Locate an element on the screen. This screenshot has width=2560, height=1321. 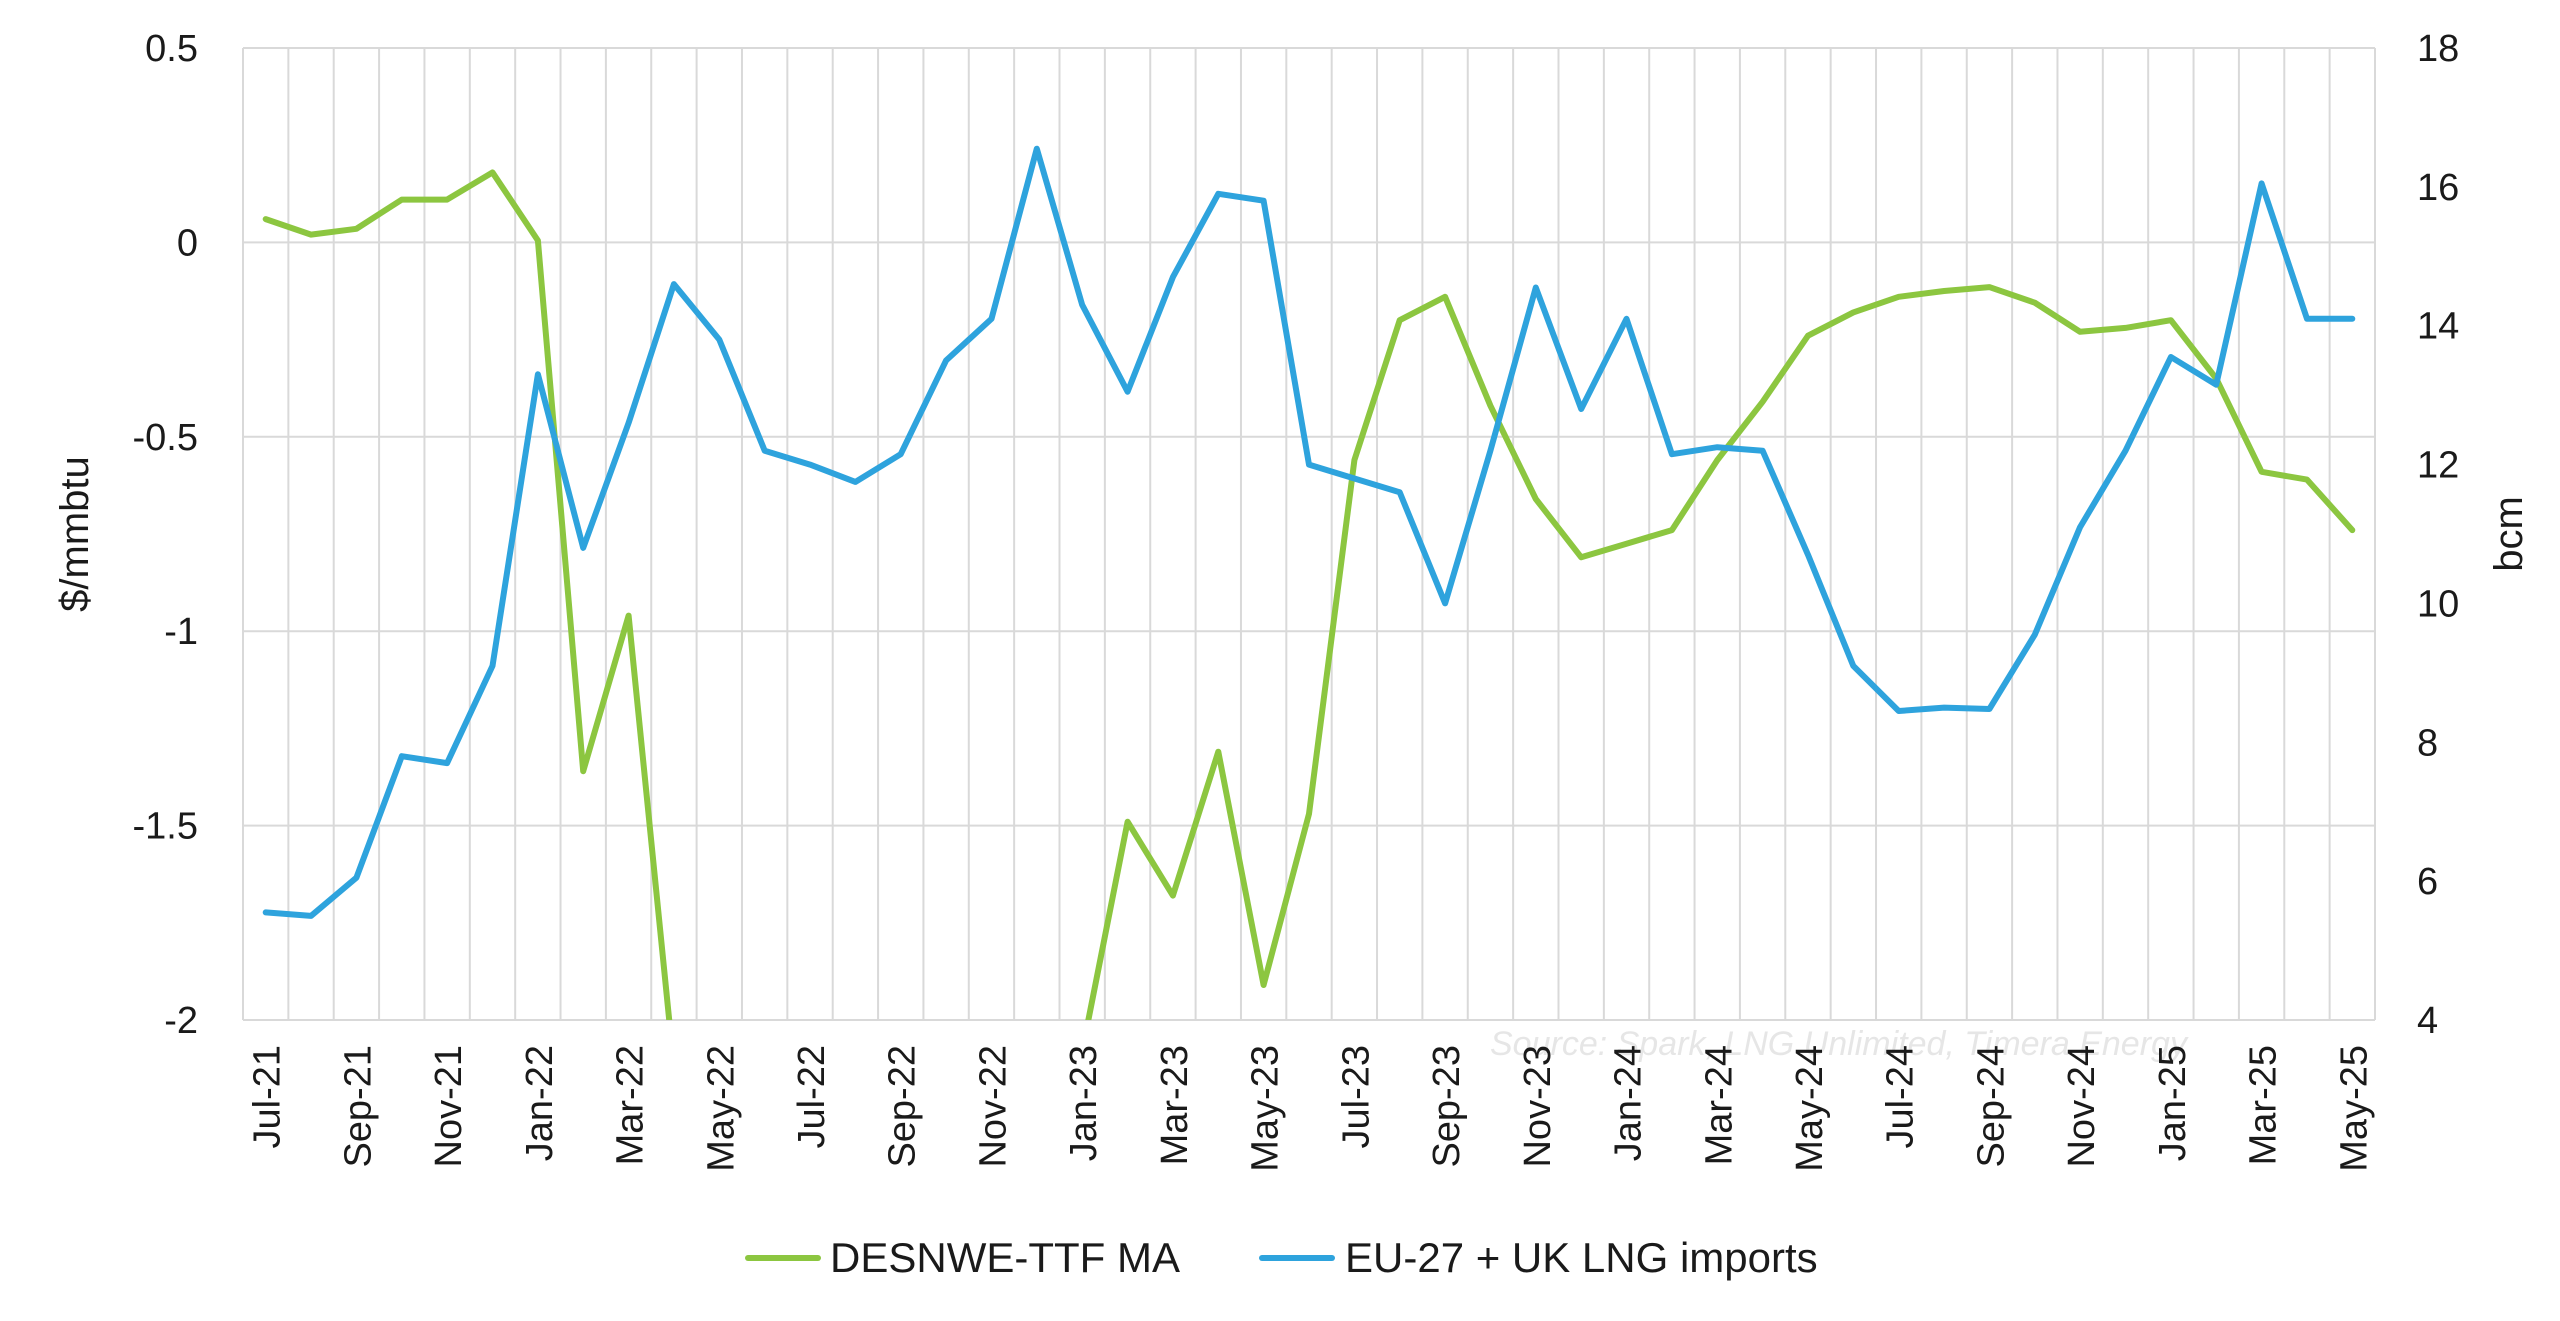
x-tick-label: Jan-24 is located at coordinates (1629, 1103).